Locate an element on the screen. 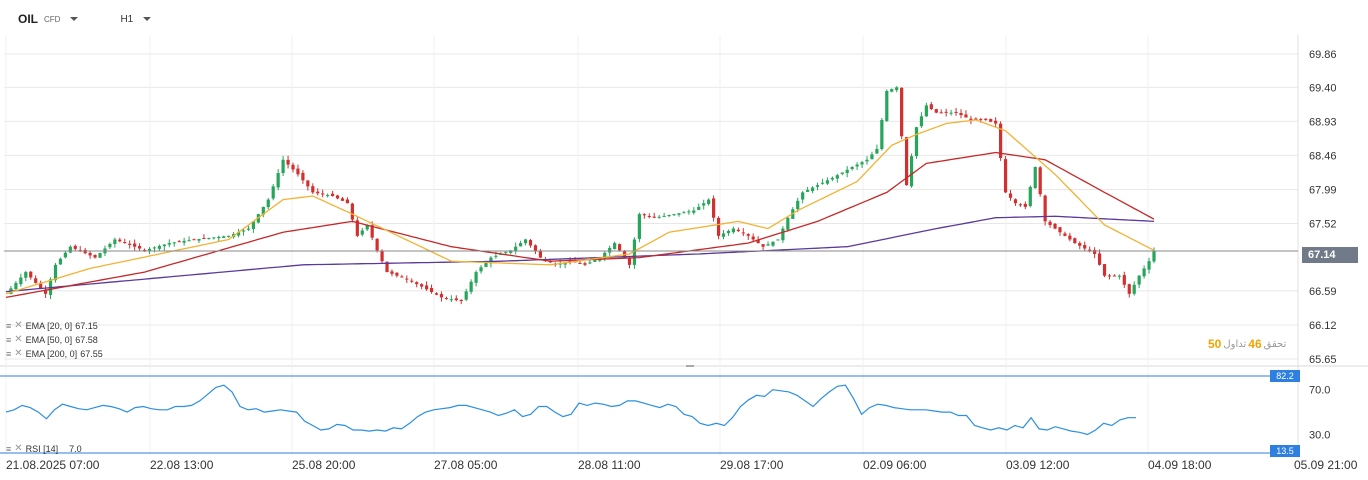 The width and height of the screenshot is (1368, 480). chart-toolbar: OIL CFD H1 is located at coordinates (85, 19).